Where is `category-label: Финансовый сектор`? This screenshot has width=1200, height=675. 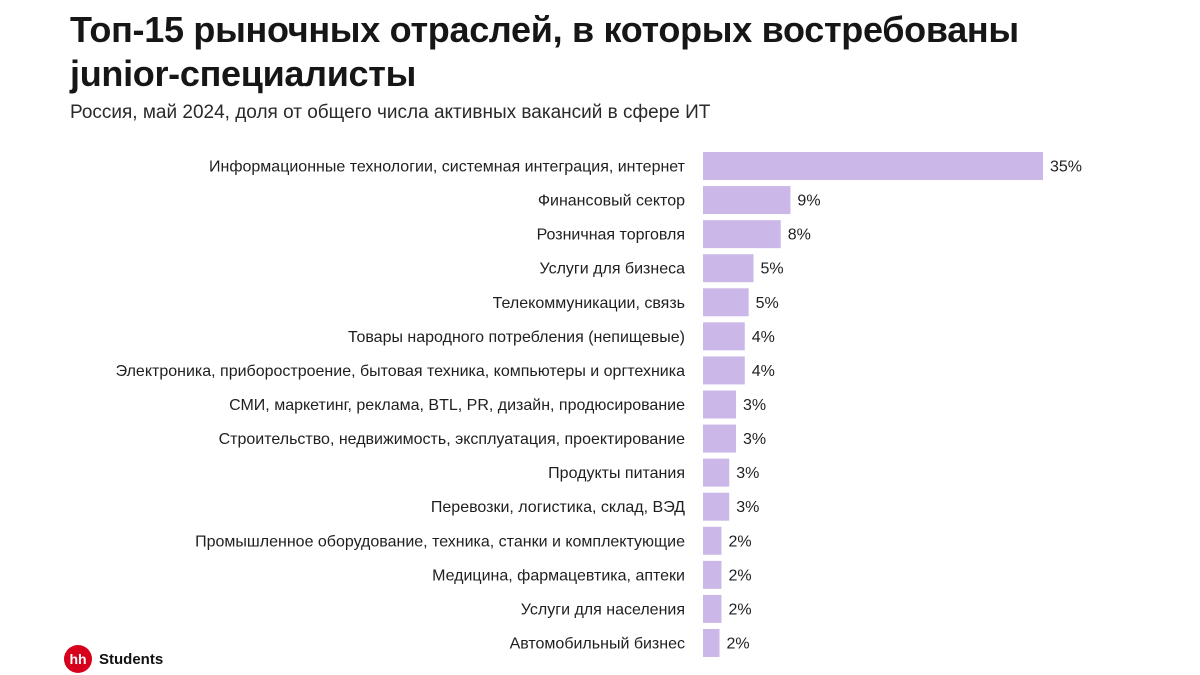
category-label: Финансовый сектор is located at coordinates (611, 201).